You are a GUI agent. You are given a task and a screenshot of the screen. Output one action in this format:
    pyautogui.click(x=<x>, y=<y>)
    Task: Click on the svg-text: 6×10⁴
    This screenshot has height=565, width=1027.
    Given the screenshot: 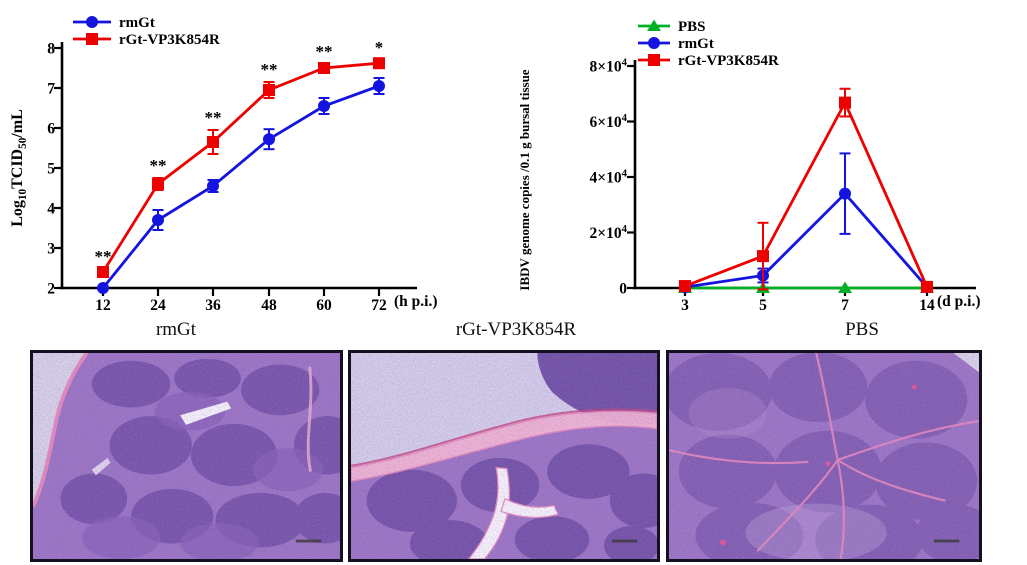 What is the action you would take?
    pyautogui.click(x=609, y=121)
    